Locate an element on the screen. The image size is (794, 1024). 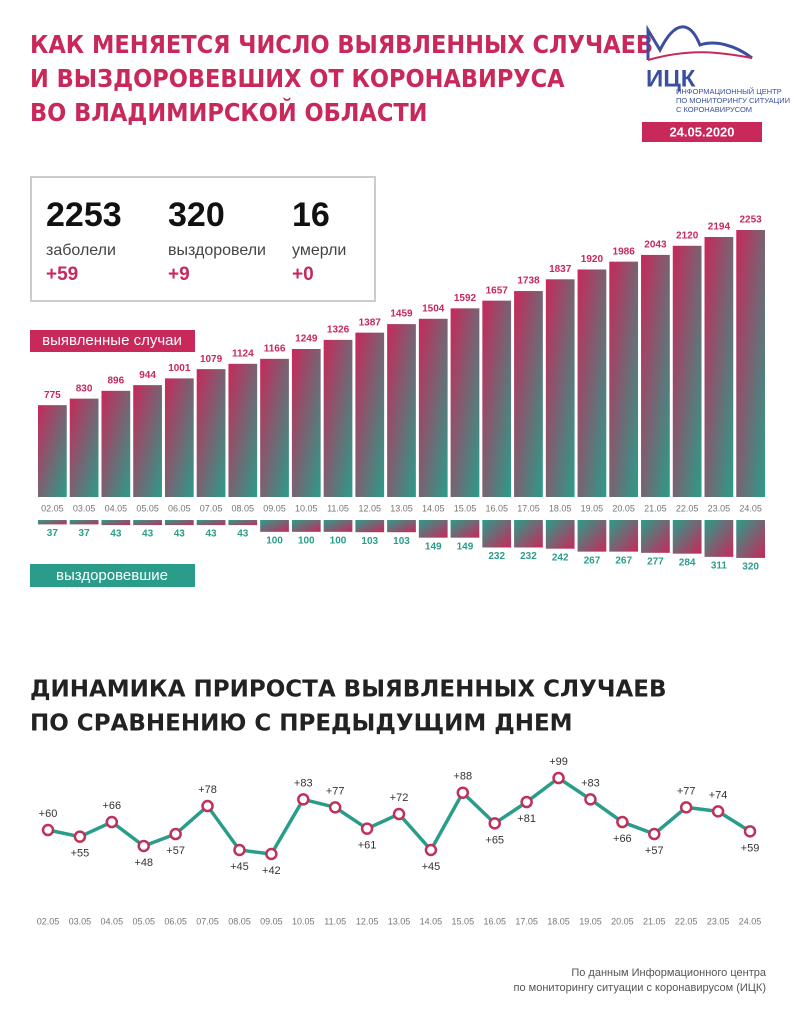
x-tick-label: 24.05 is located at coordinates (750, 921).